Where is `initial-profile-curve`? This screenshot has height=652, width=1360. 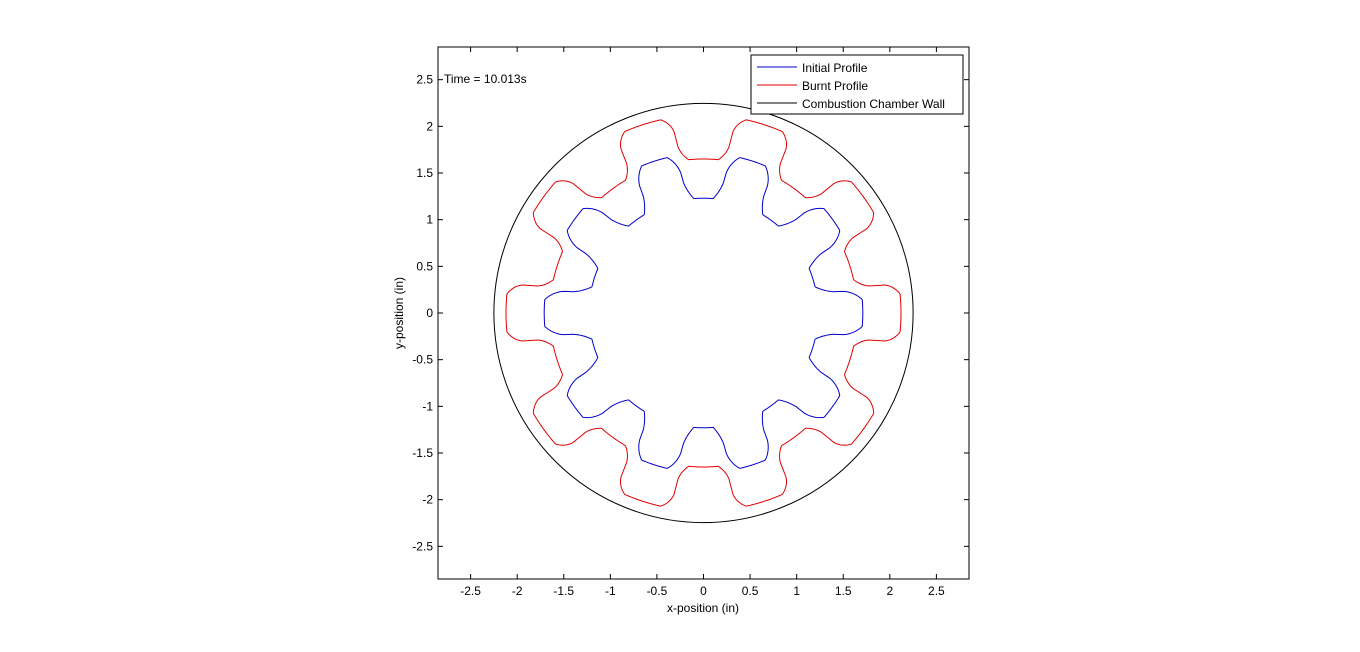
initial-profile-curve is located at coordinates (703, 313).